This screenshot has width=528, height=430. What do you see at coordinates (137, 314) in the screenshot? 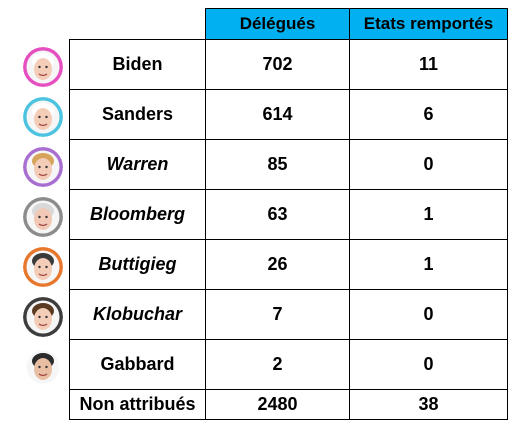
I see `candidate-name: Klobuchar` at bounding box center [137, 314].